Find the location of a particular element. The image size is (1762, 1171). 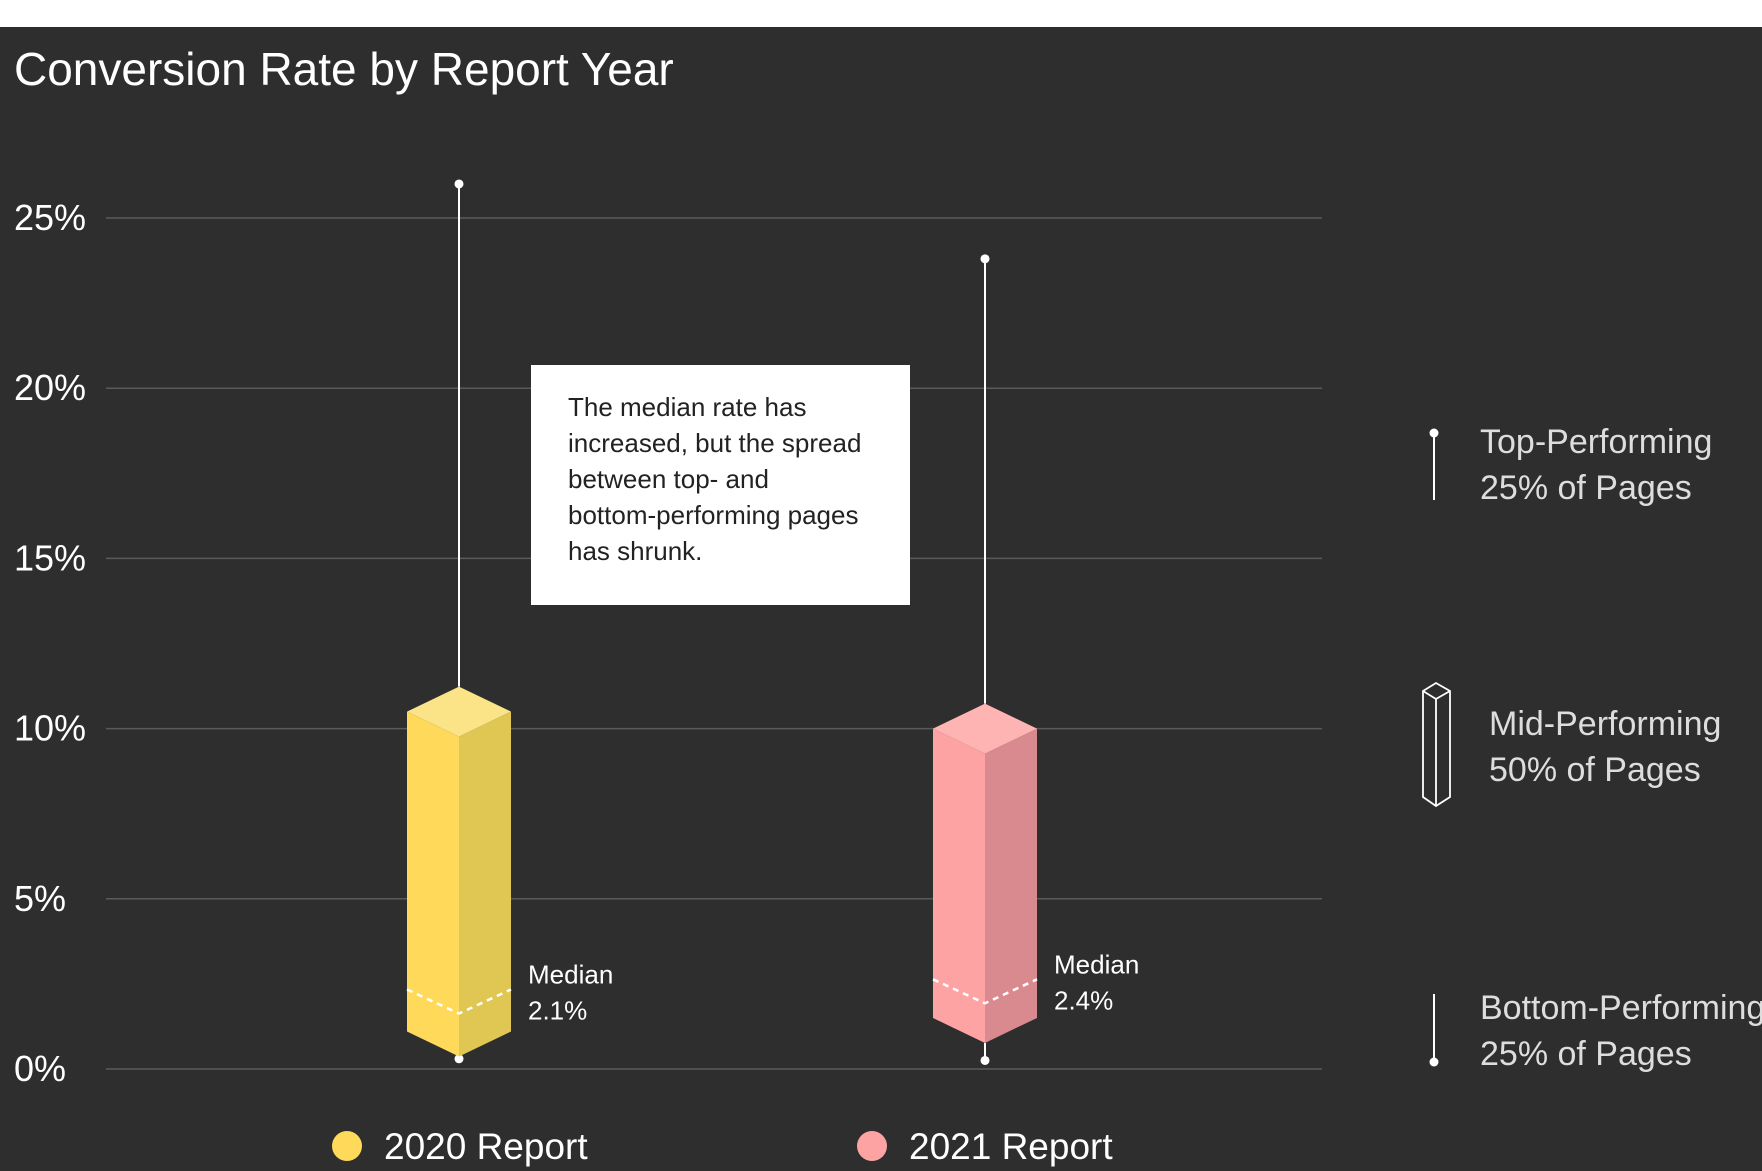

key-mid-sub: 50% of Pages is located at coordinates (1595, 770).